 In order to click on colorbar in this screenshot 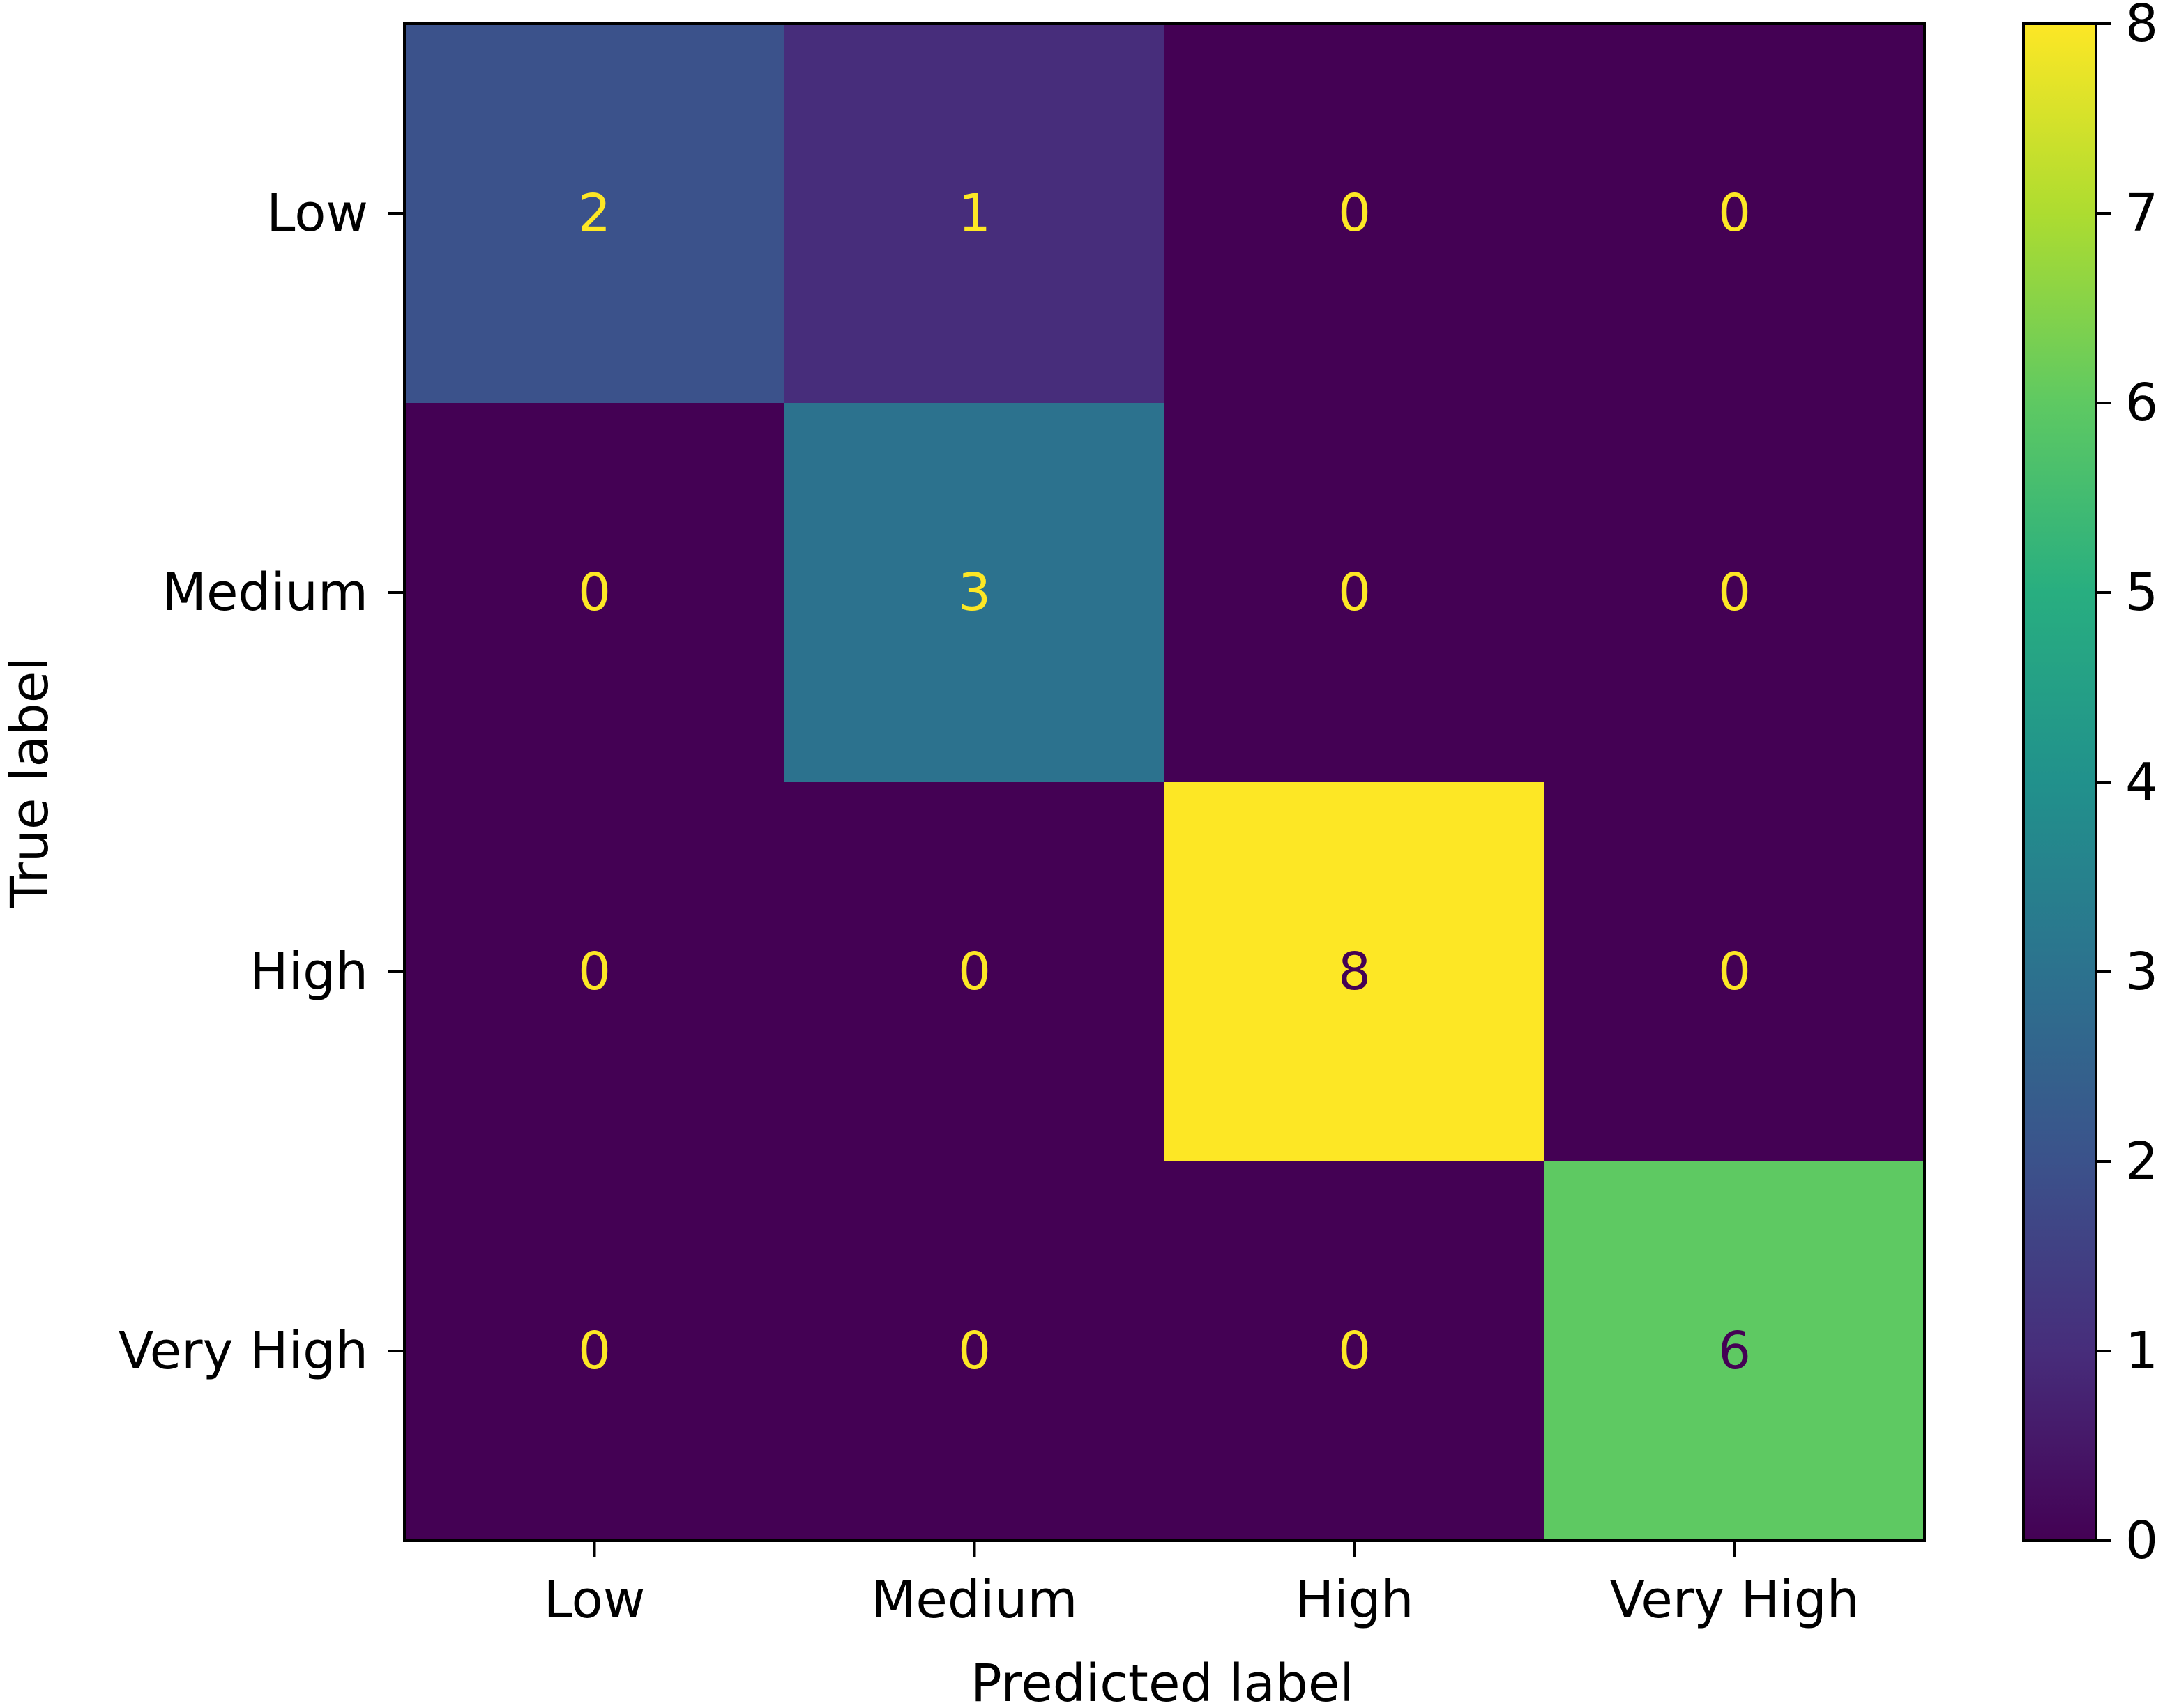, I will do `click(2059, 782)`.